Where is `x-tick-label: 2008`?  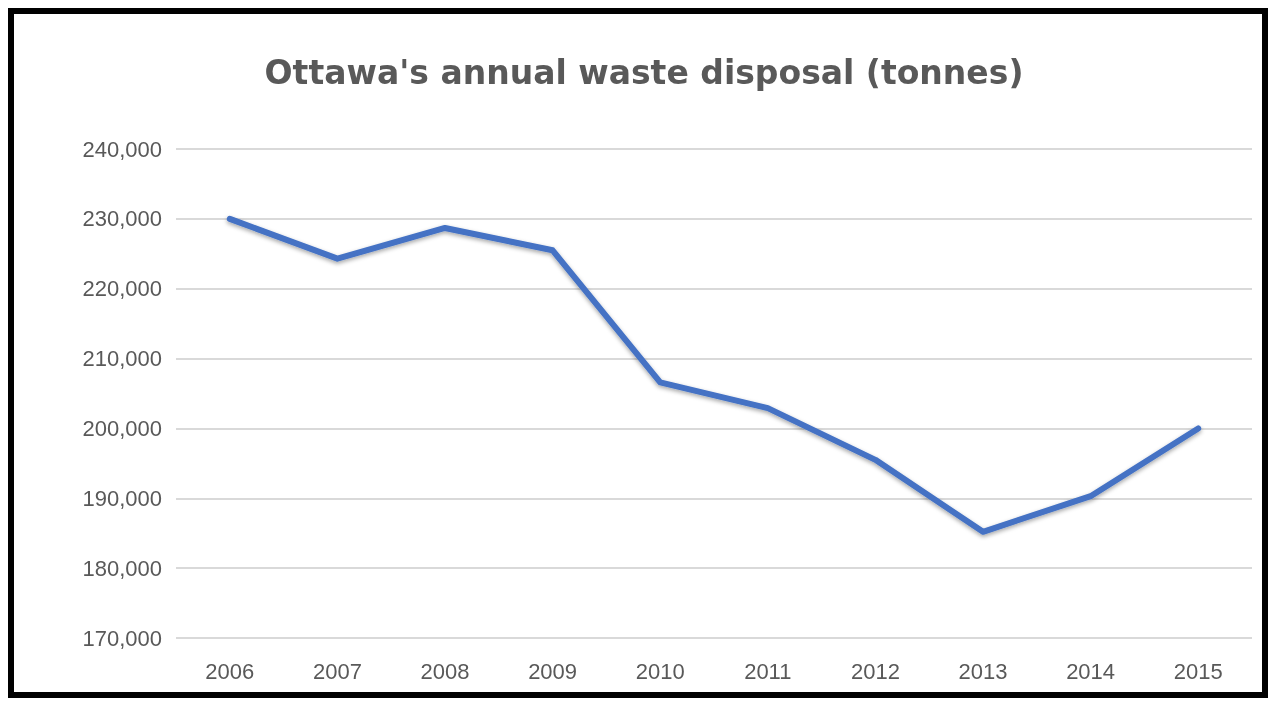 x-tick-label: 2008 is located at coordinates (445, 671).